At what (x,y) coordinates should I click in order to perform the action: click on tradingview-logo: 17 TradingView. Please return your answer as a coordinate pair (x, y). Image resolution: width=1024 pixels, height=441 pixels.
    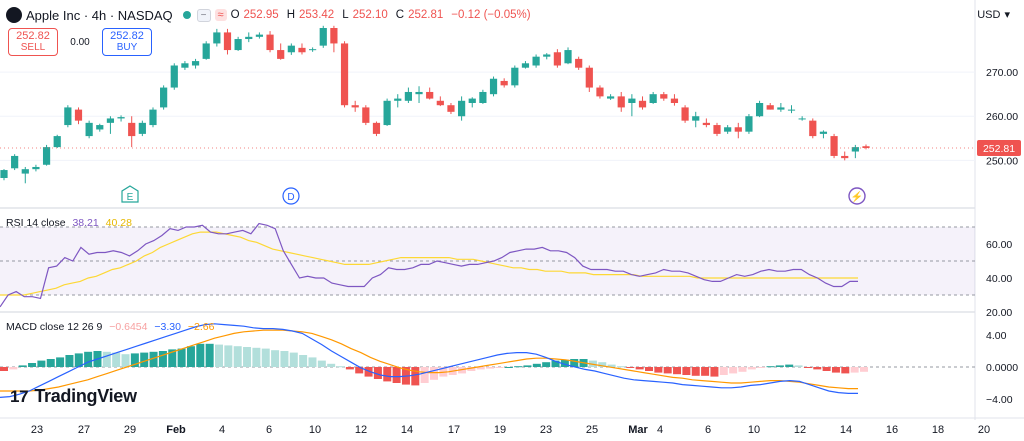
    Looking at the image, I should click on (73, 396).